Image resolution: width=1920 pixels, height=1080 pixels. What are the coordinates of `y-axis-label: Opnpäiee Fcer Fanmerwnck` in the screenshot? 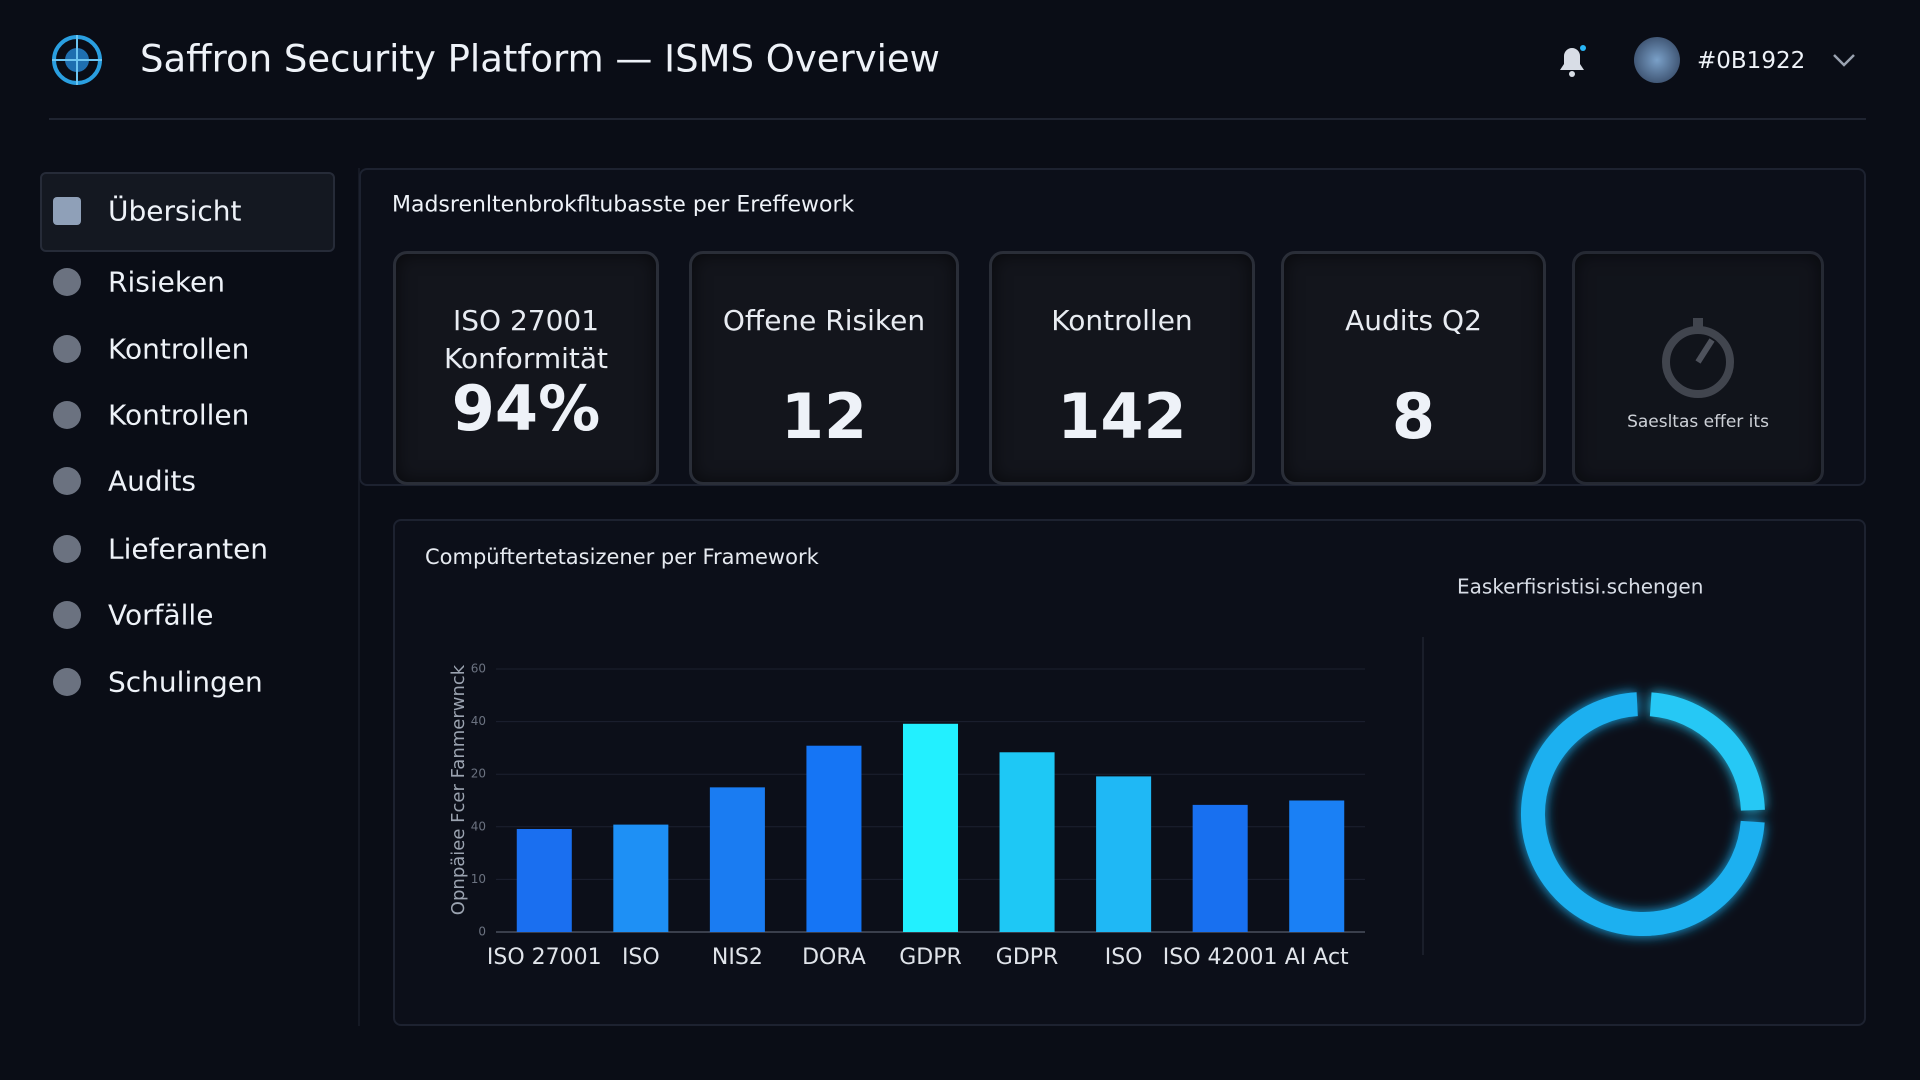 It's located at (458, 789).